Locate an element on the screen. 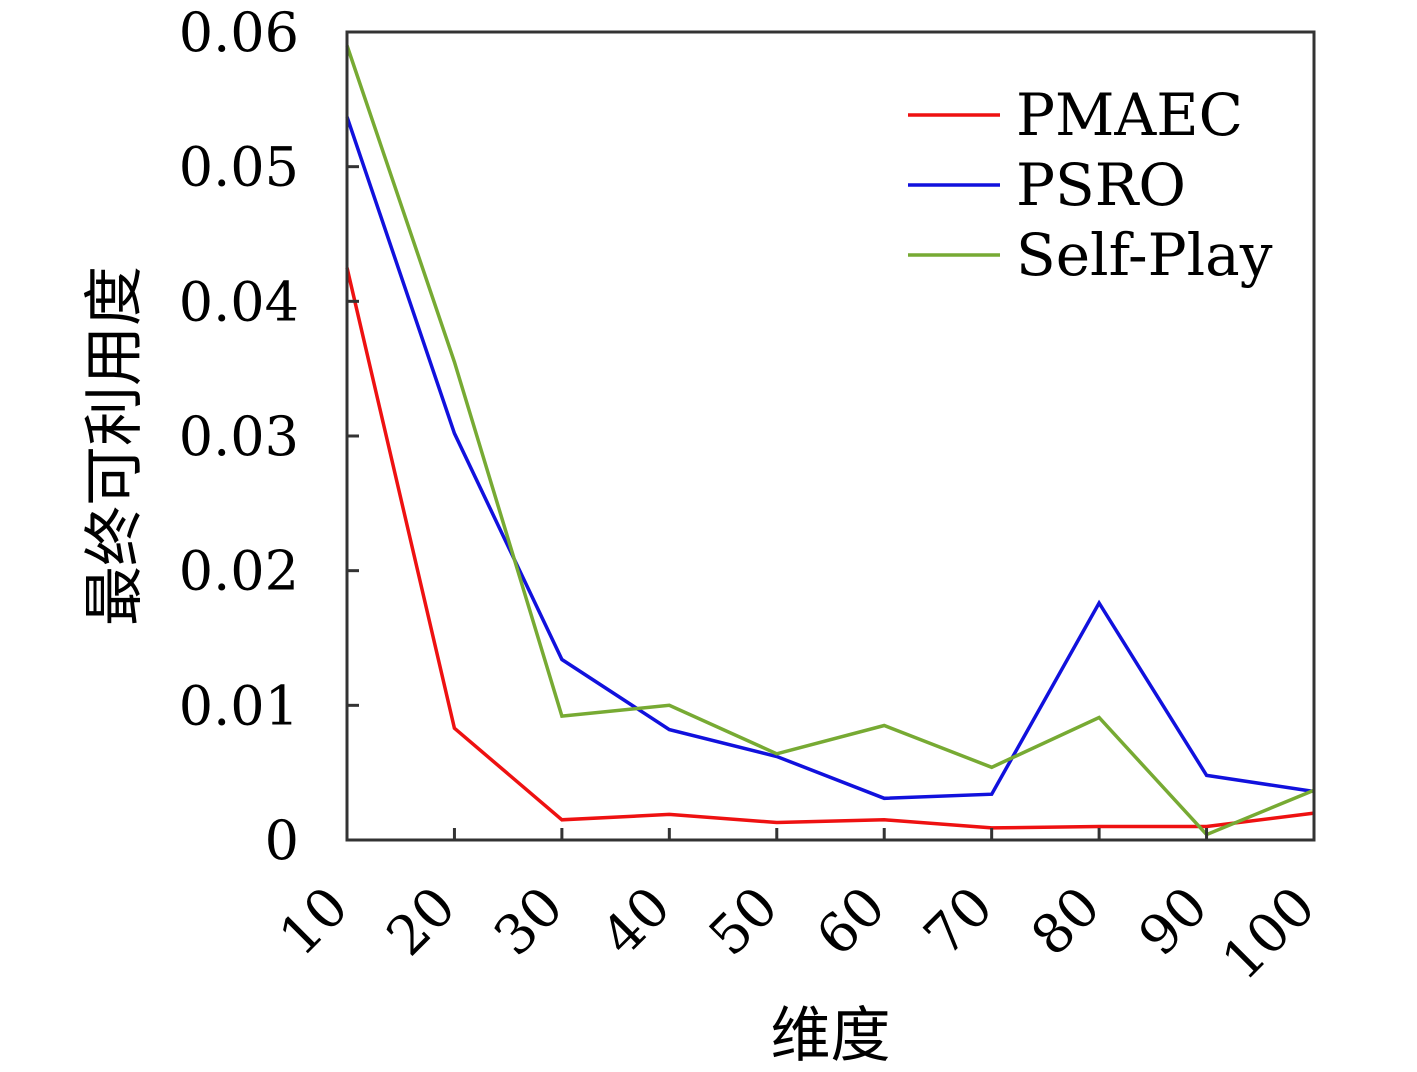 The image size is (1417, 1072). x-tick-label: 10 is located at coordinates (313, 921).